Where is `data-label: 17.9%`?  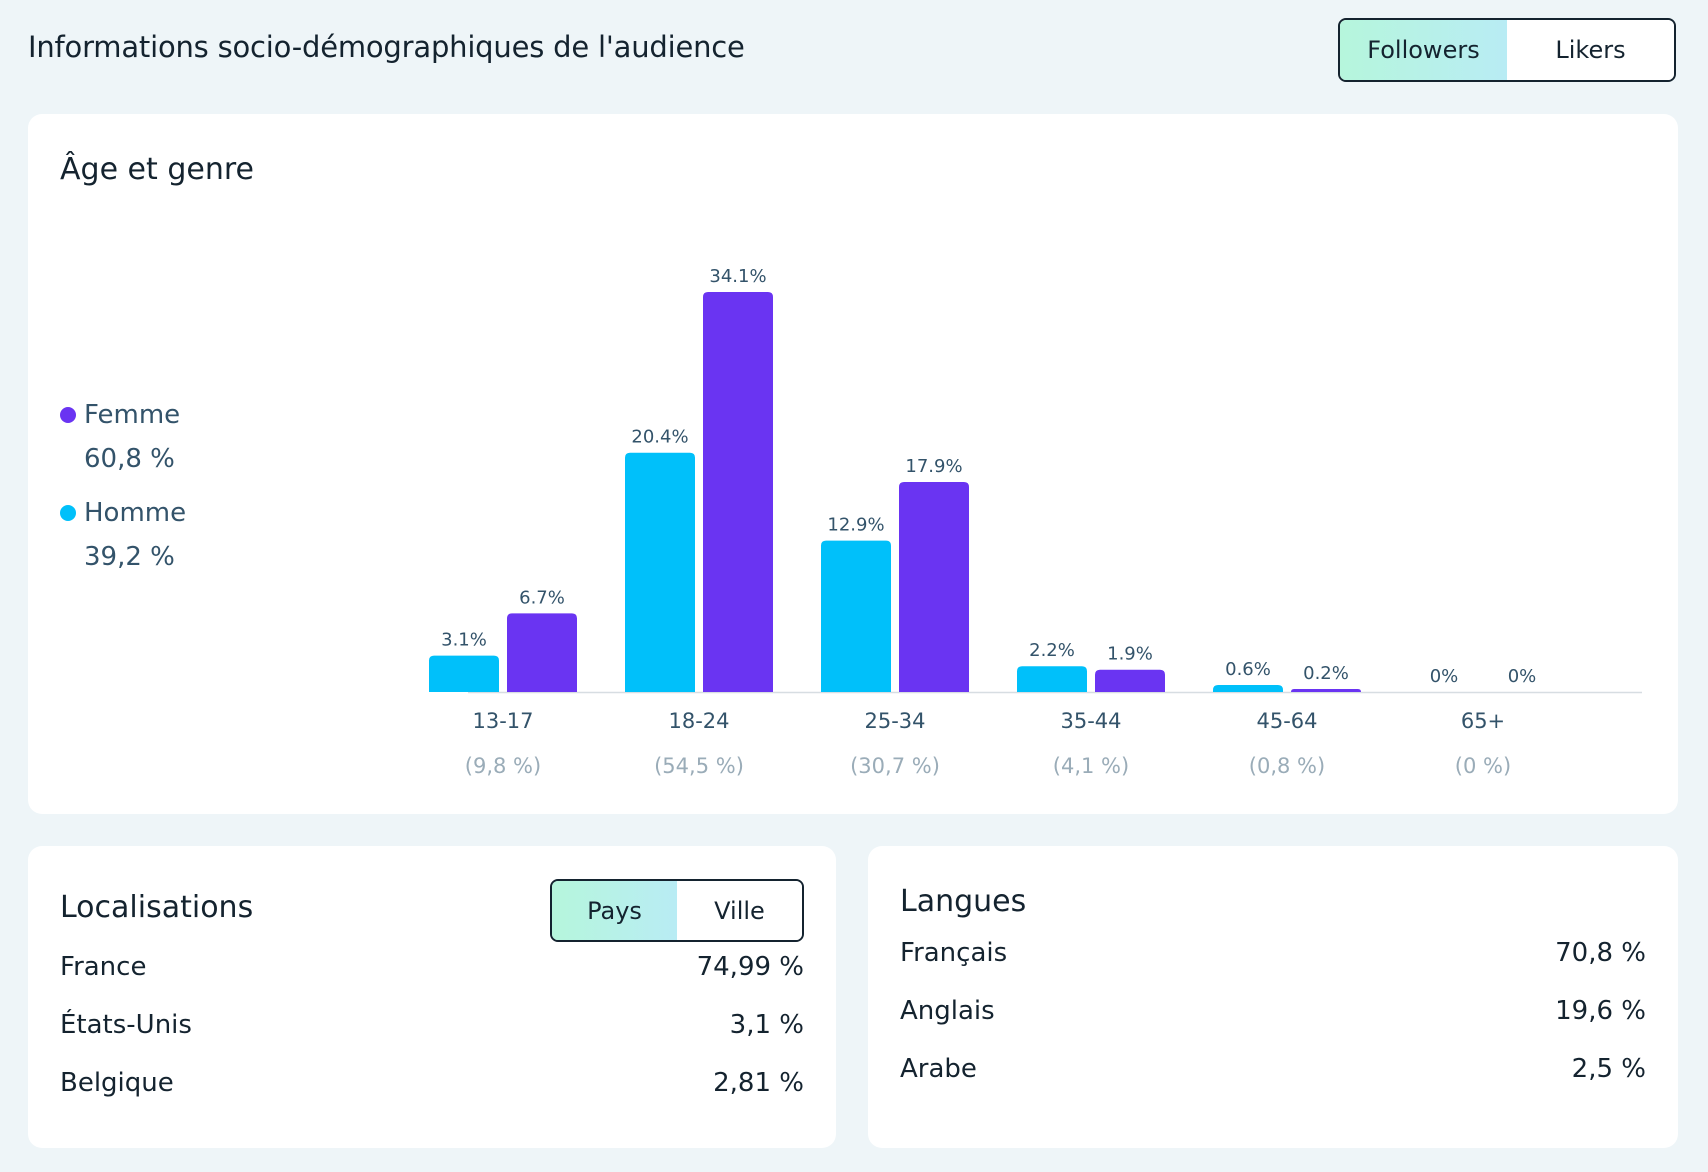 data-label: 17.9% is located at coordinates (933, 466).